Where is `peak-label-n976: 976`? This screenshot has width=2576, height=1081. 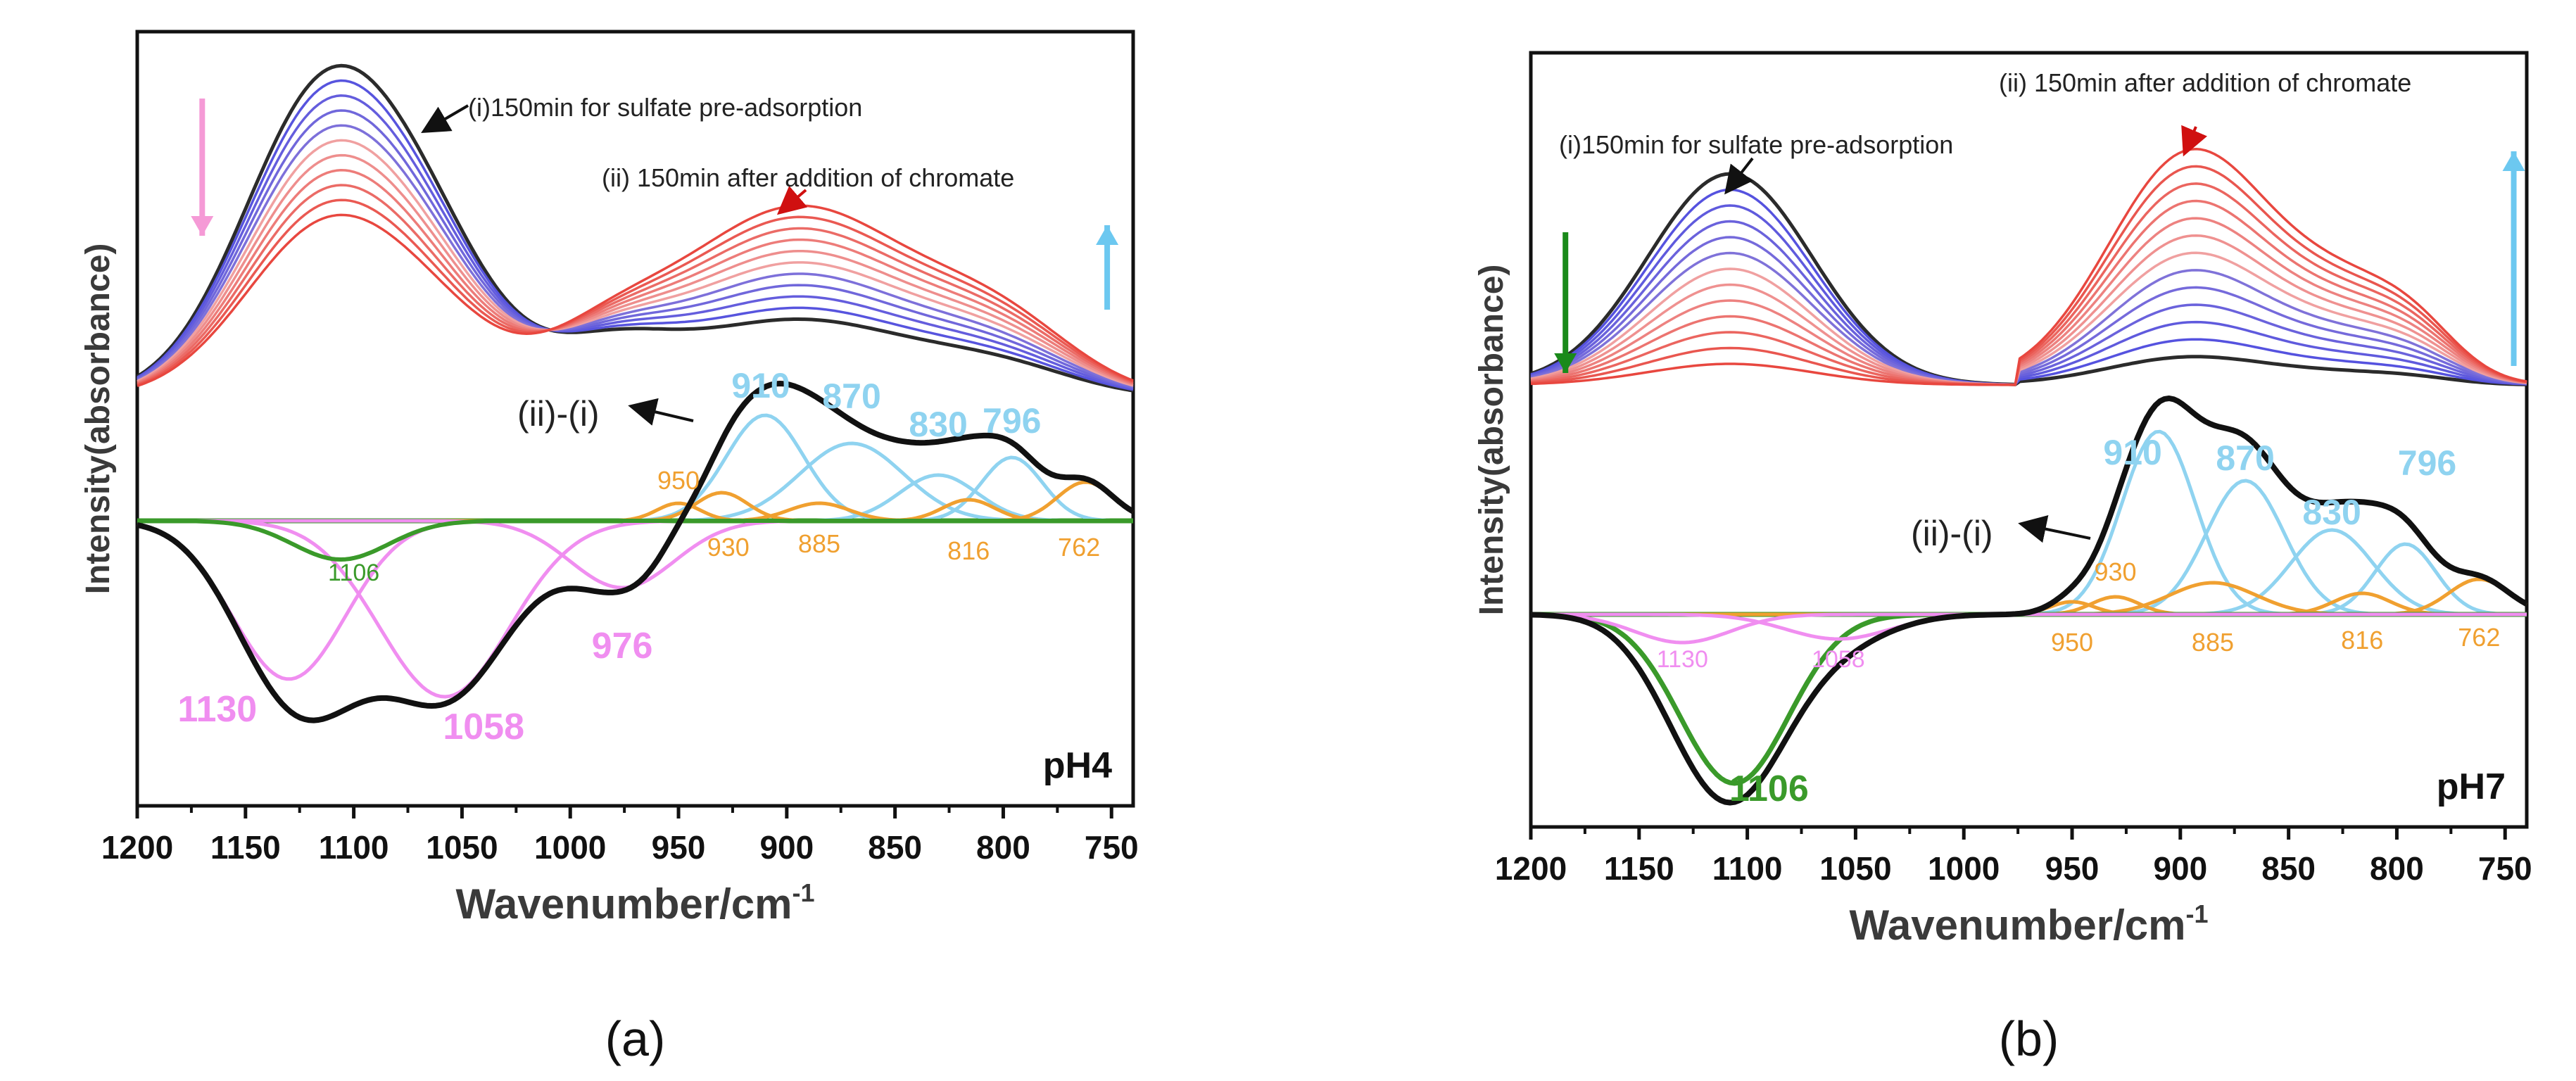
peak-label-n976: 976 is located at coordinates (622, 646).